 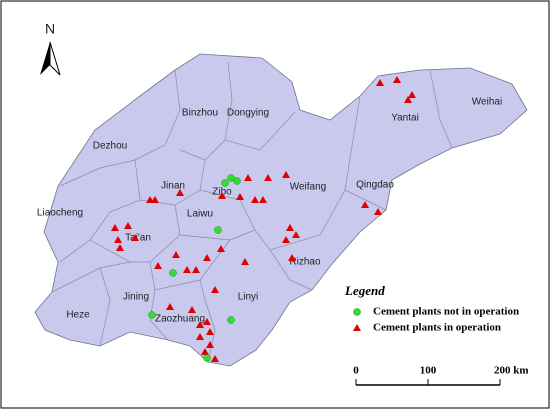 What do you see at coordinates (446, 312) in the screenshot?
I see `legend-item: Cement plants not in operation` at bounding box center [446, 312].